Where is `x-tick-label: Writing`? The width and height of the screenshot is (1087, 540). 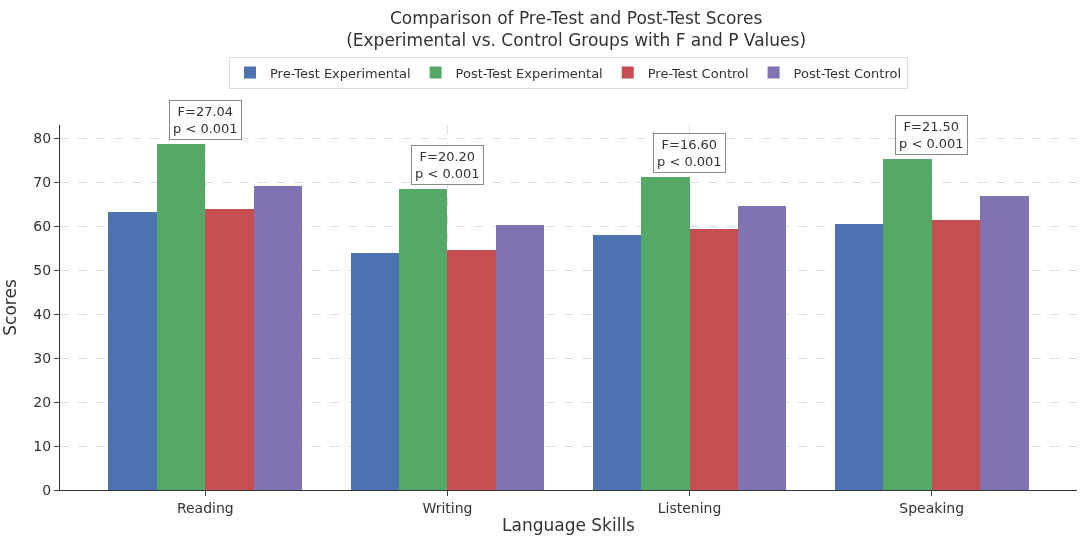 x-tick-label: Writing is located at coordinates (447, 507).